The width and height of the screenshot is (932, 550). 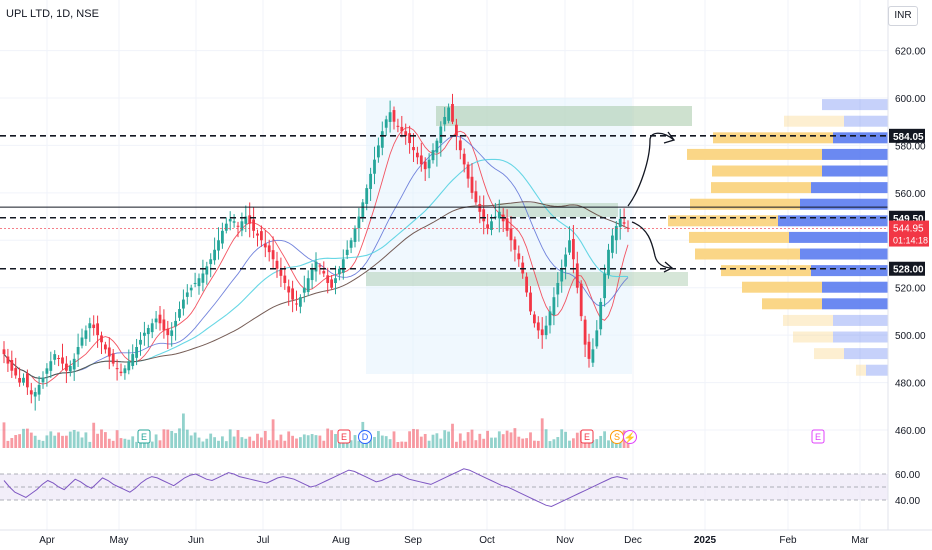 What do you see at coordinates (907, 268) in the screenshot?
I see `level-low-label-bg` at bounding box center [907, 268].